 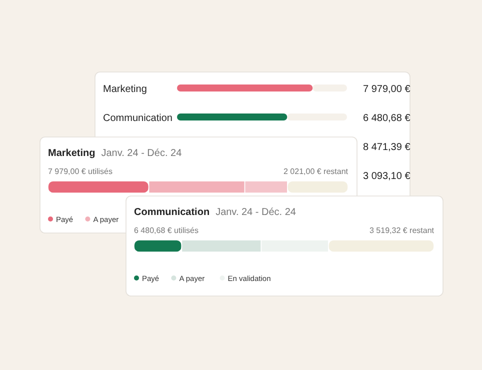 I want to click on data-label: 6 480,68 €, so click(x=387, y=118).